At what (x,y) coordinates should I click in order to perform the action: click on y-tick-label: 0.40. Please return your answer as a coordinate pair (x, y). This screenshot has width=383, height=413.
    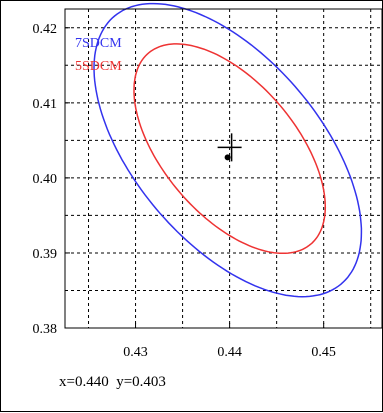
    Looking at the image, I should click on (45, 179).